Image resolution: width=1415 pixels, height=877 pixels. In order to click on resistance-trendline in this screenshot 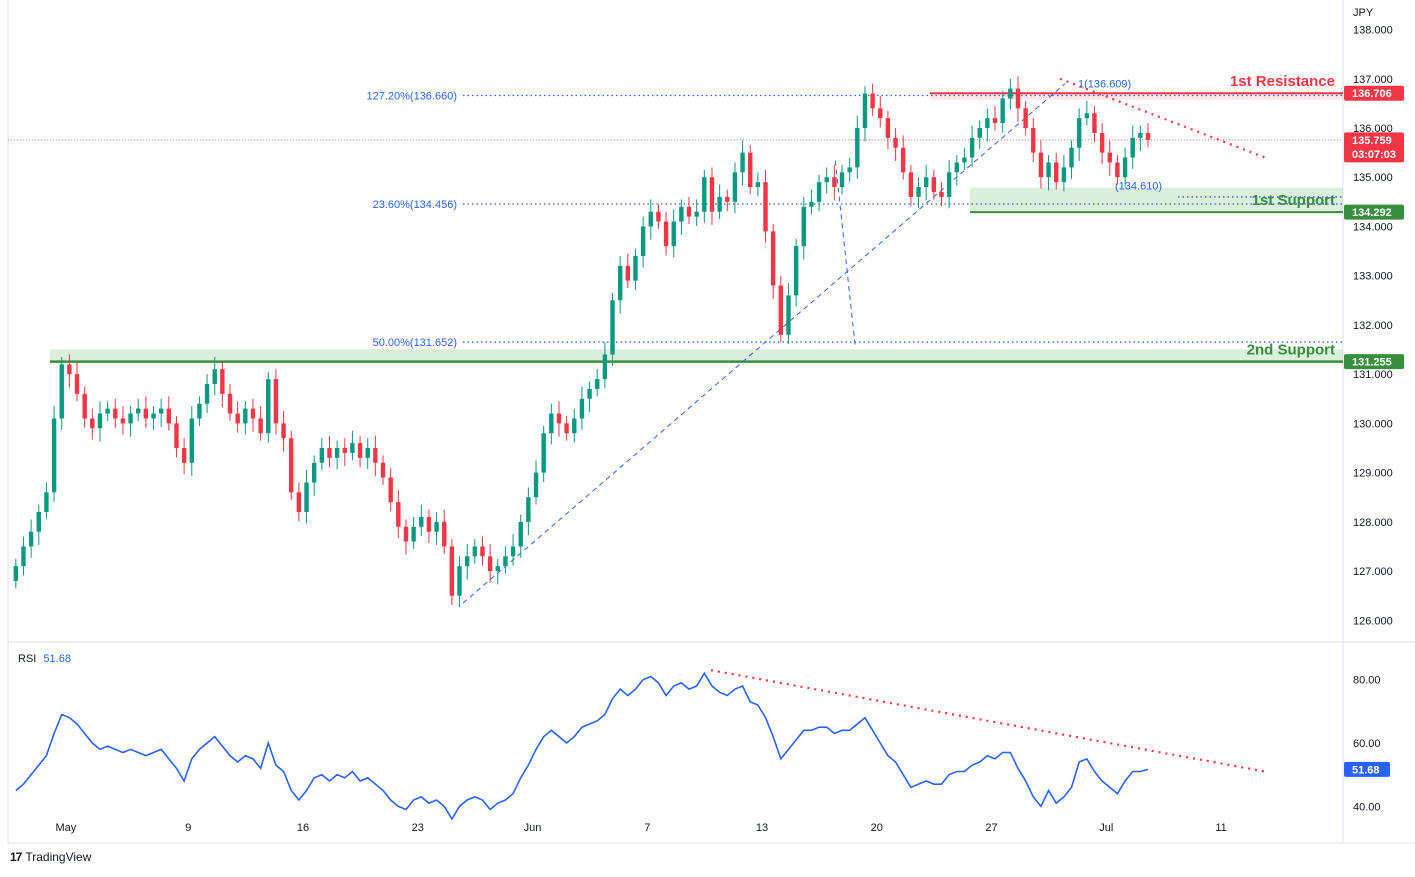, I will do `click(1162, 118)`.